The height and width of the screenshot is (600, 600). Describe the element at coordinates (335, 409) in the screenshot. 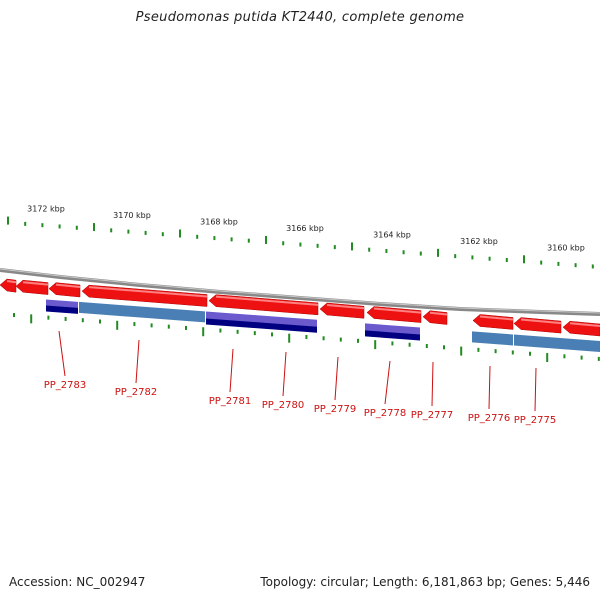

I see `gene-label: PP_2779` at that location.